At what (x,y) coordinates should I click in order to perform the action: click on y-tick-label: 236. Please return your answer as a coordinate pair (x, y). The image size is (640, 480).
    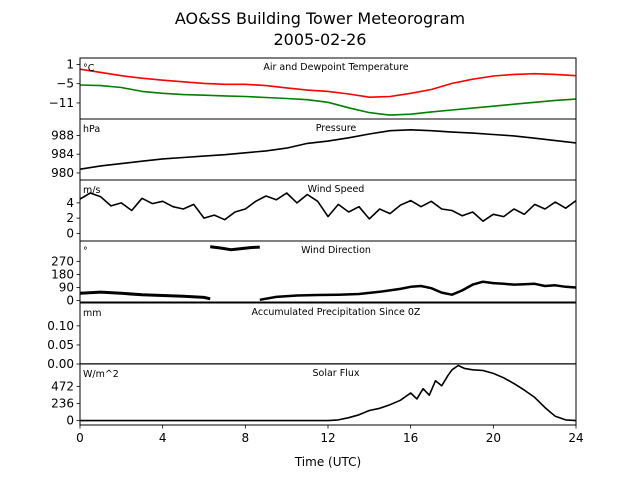
    Looking at the image, I should click on (62, 404).